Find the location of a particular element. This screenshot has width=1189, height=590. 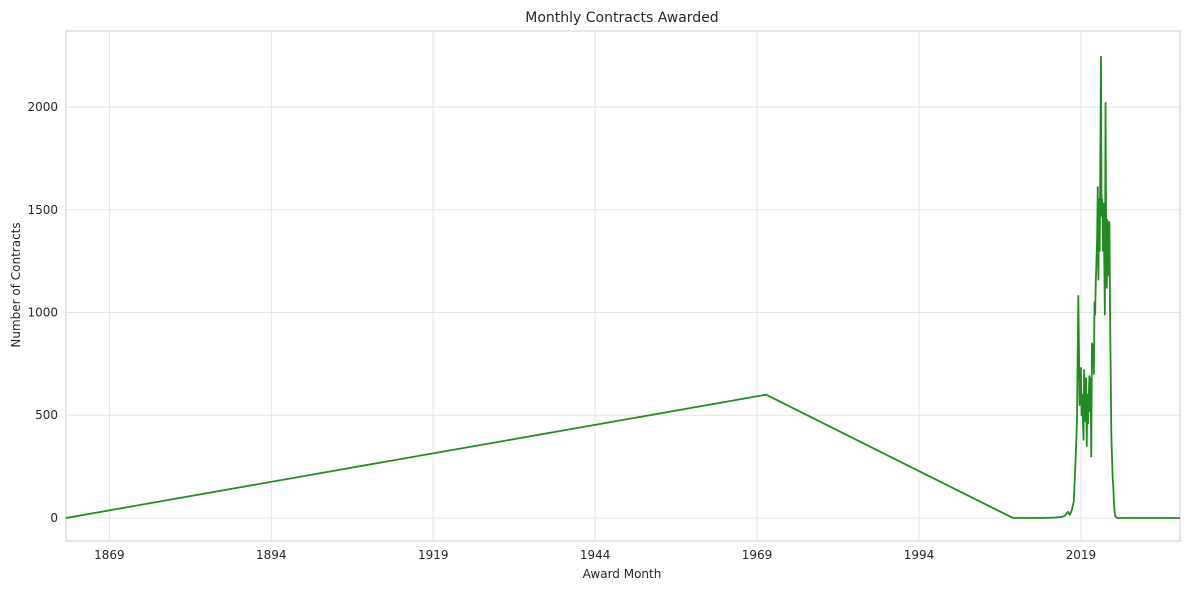

y-axis-ticks: 0 500 1000 1500 2000 is located at coordinates (42, 312).